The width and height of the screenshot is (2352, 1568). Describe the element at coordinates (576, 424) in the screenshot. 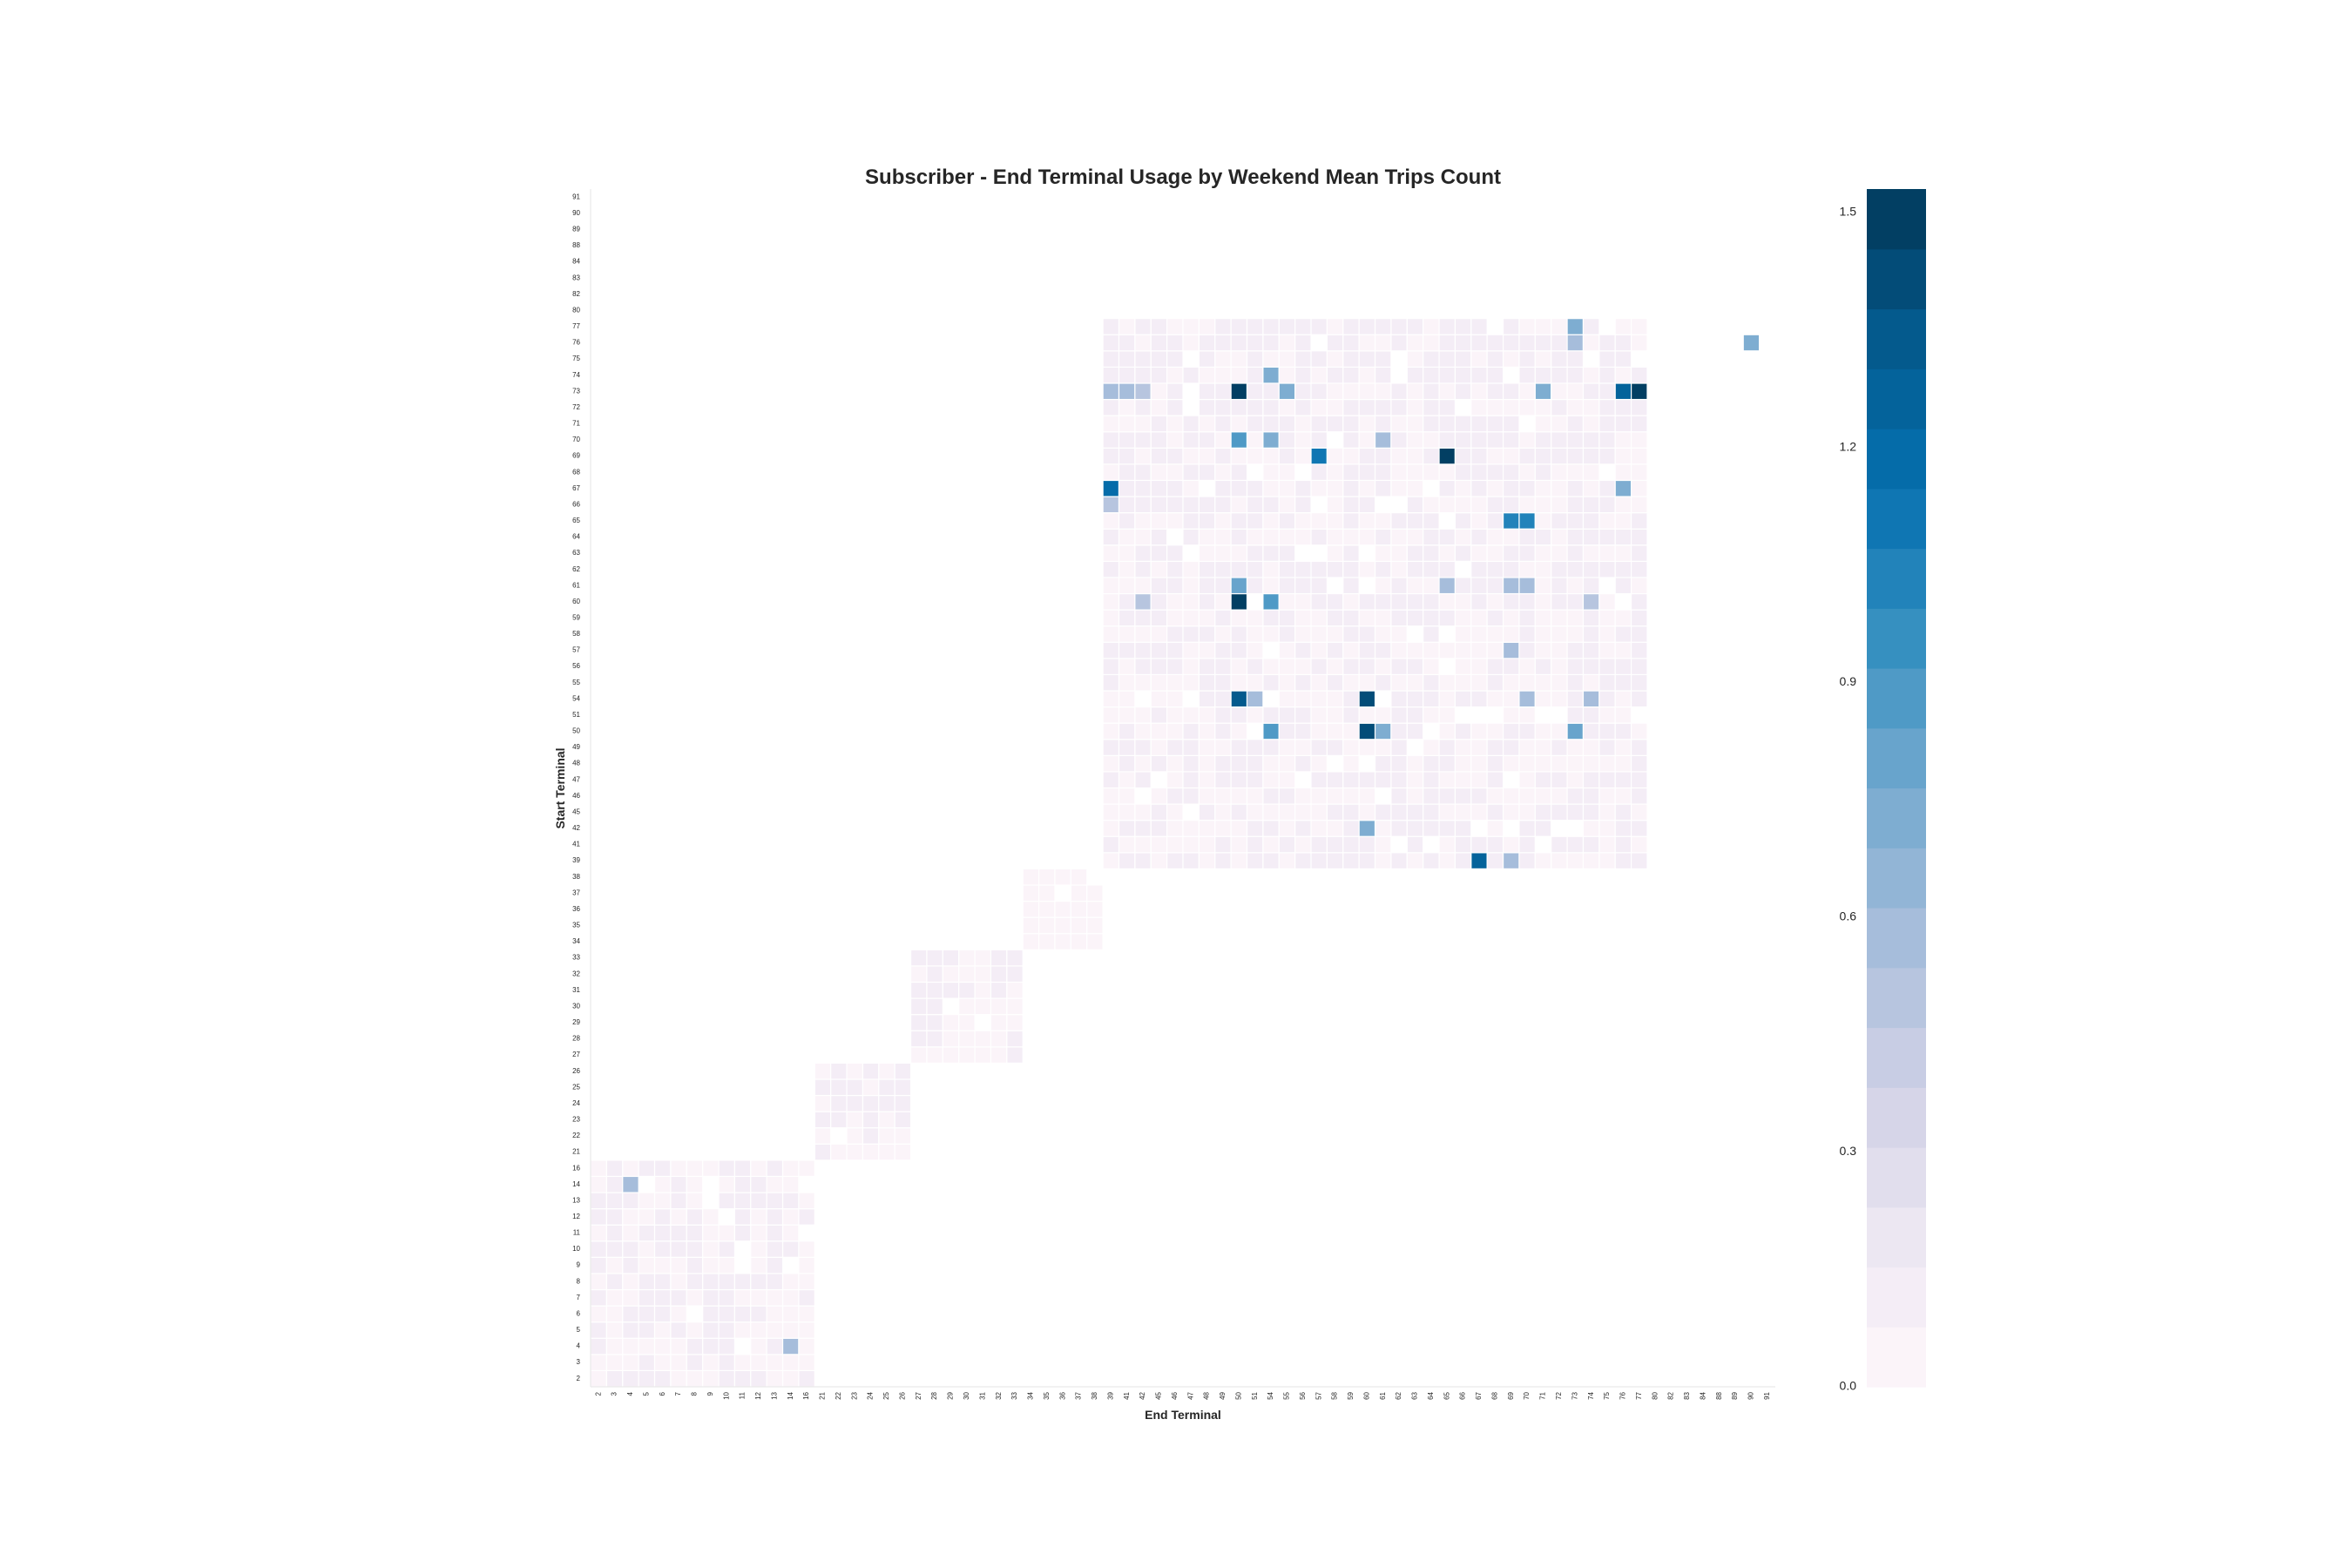

I see `y-tick-label: 71` at that location.